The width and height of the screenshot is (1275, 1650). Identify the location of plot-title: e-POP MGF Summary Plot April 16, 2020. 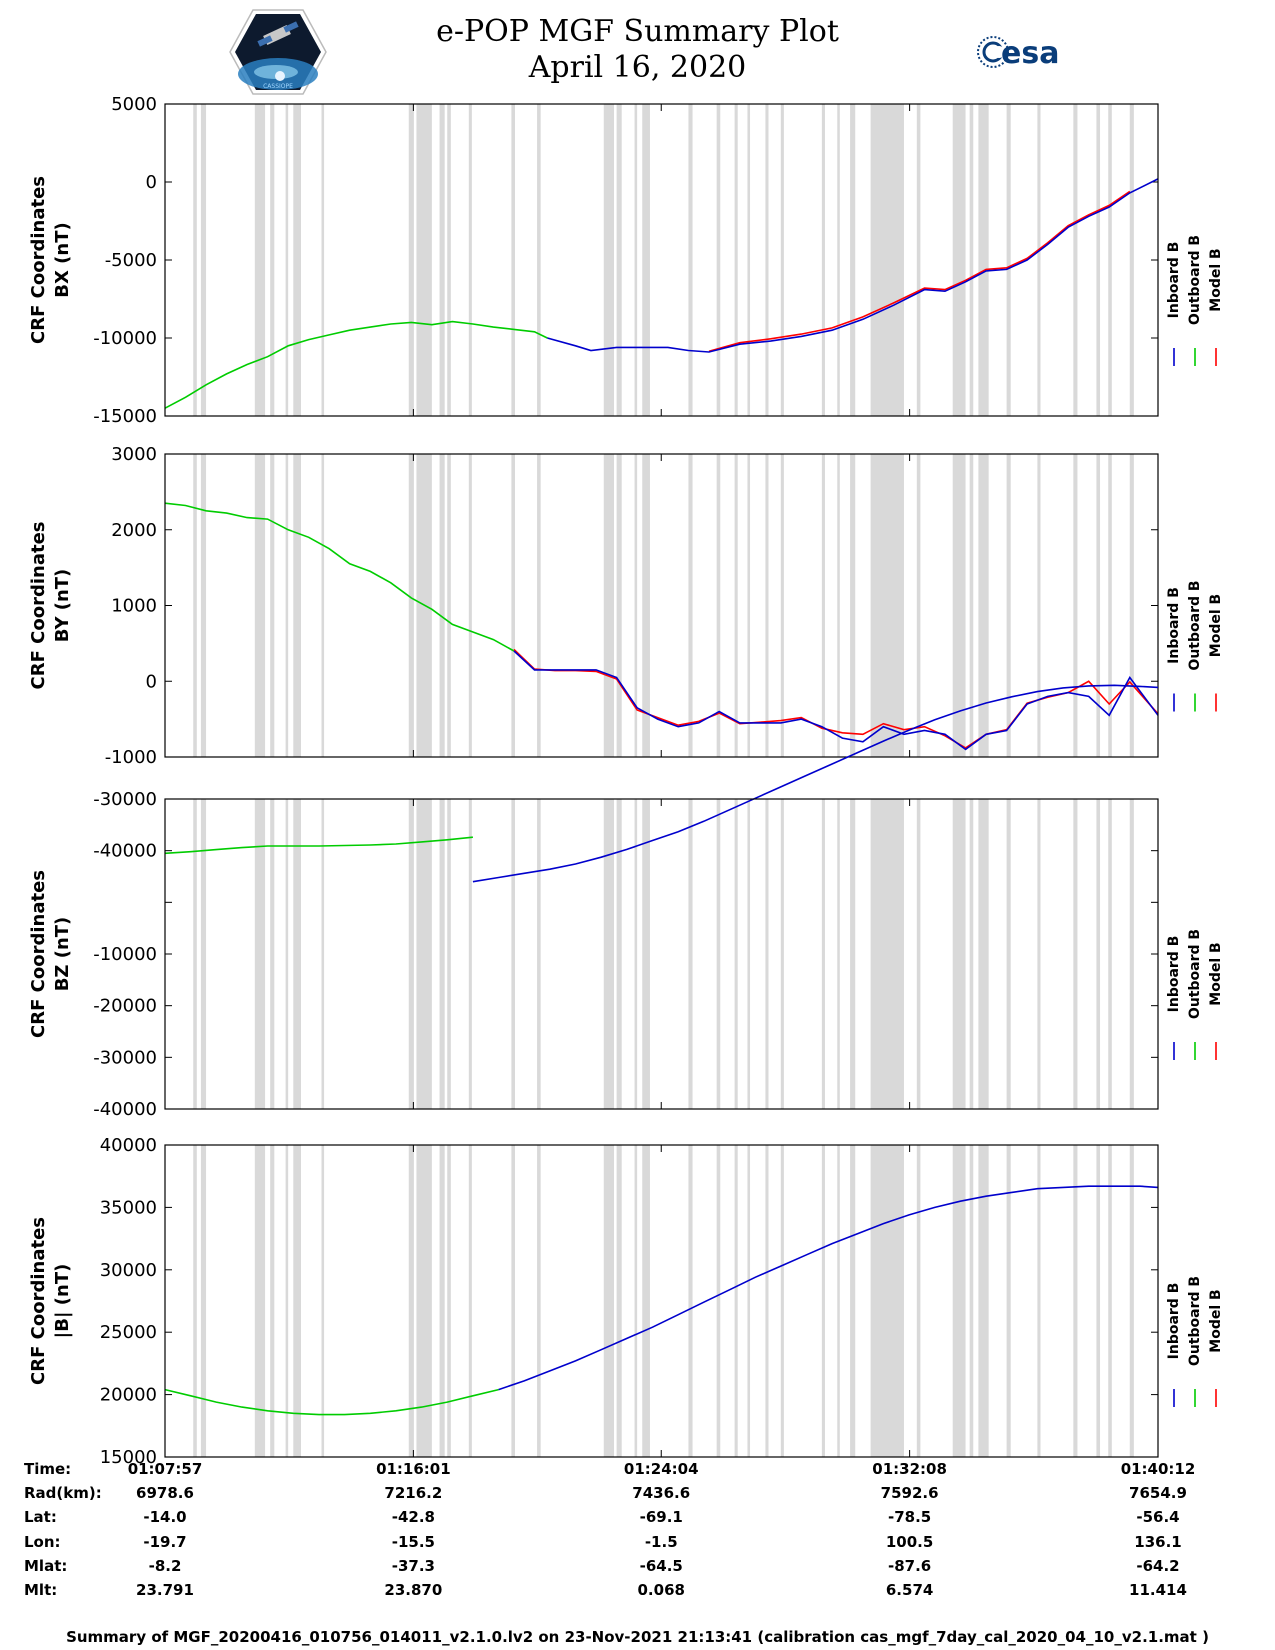
(637, 50).